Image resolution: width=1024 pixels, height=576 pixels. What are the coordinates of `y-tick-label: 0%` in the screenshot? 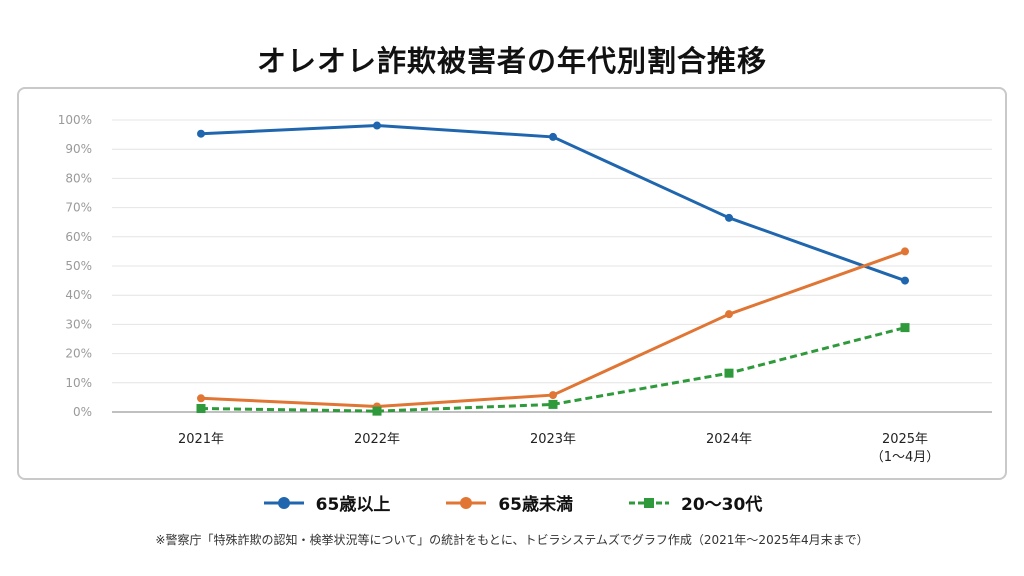 It's located at (82, 412).